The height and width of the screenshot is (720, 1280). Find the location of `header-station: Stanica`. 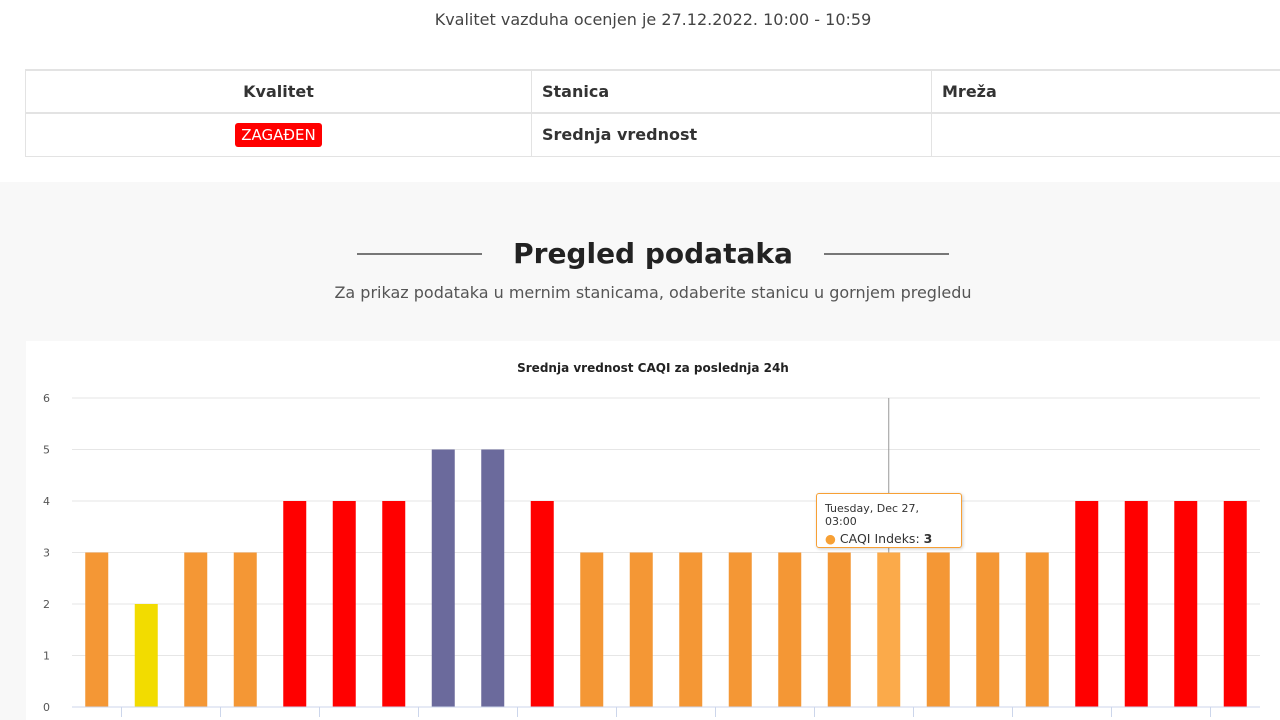

header-station: Stanica is located at coordinates (731, 91).